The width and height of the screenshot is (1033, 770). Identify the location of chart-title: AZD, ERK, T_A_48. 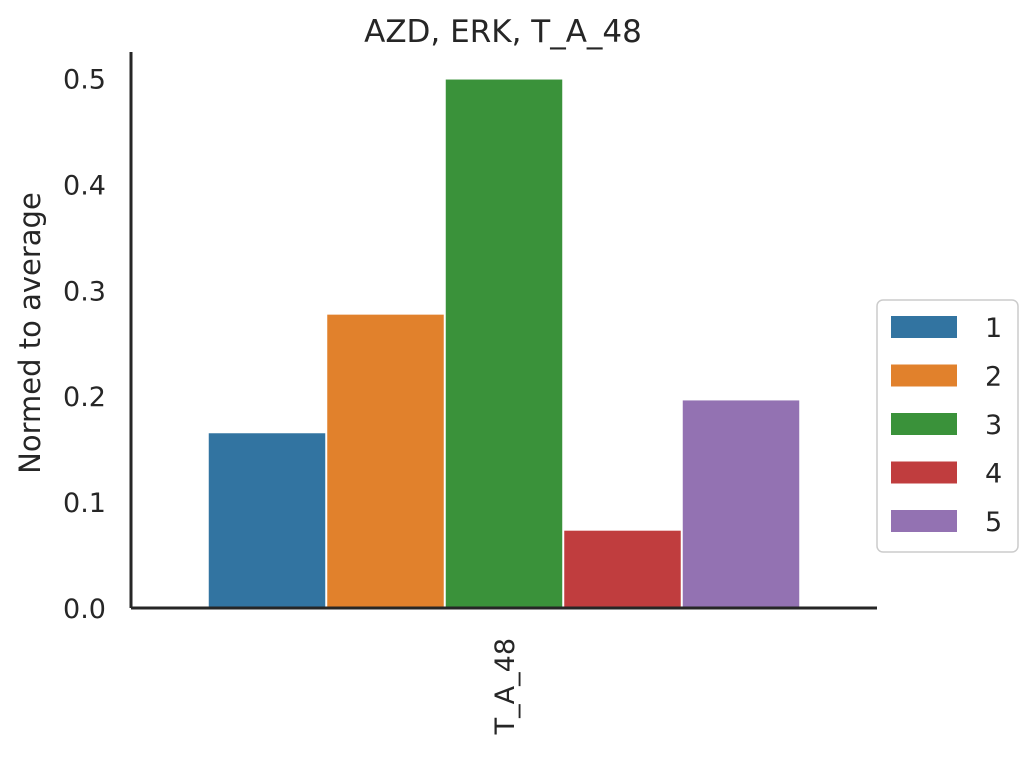
(503, 32).